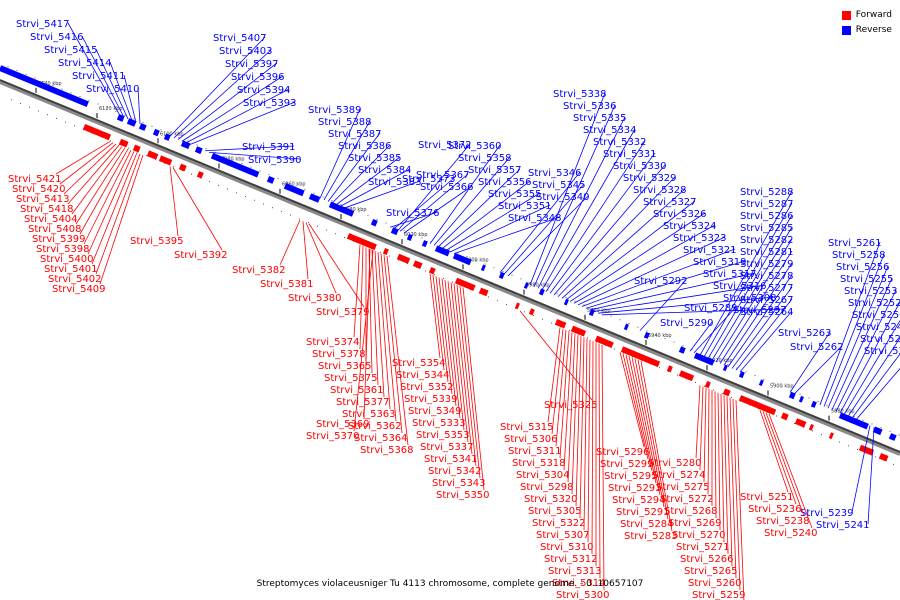  What do you see at coordinates (767, 192) in the screenshot?
I see `reverse-gene-label: Strvi_5288` at bounding box center [767, 192].